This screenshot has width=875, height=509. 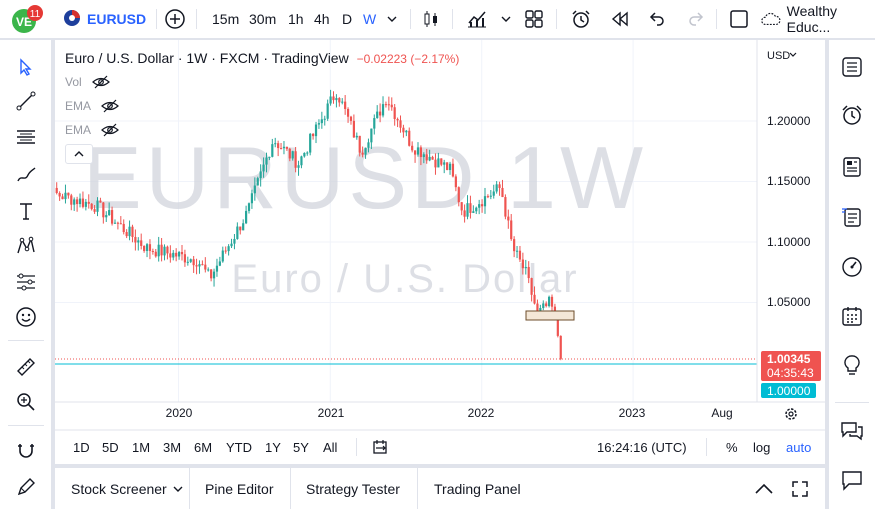 I want to click on messages-button, so click(x=852, y=480).